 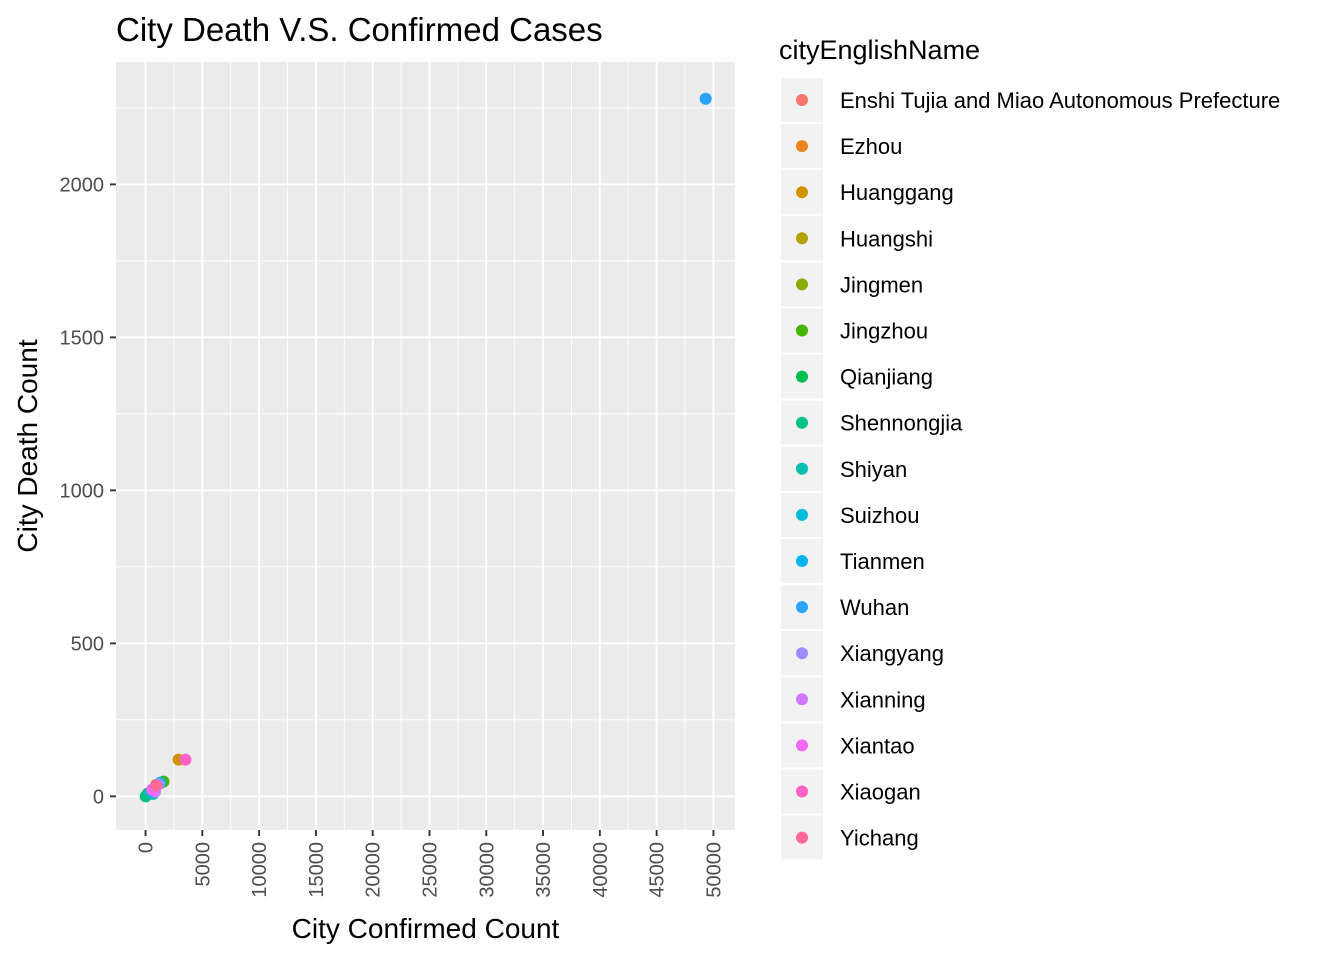 I want to click on legend-label: Wuhan, so click(x=874, y=607).